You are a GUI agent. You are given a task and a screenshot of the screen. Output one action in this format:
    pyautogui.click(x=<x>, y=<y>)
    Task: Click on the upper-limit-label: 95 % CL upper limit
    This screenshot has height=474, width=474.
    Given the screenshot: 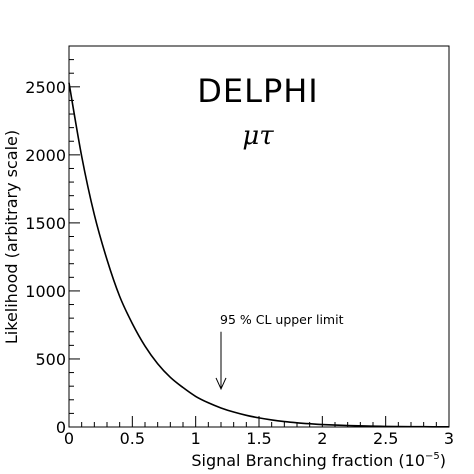 What is the action you would take?
    pyautogui.click(x=282, y=319)
    